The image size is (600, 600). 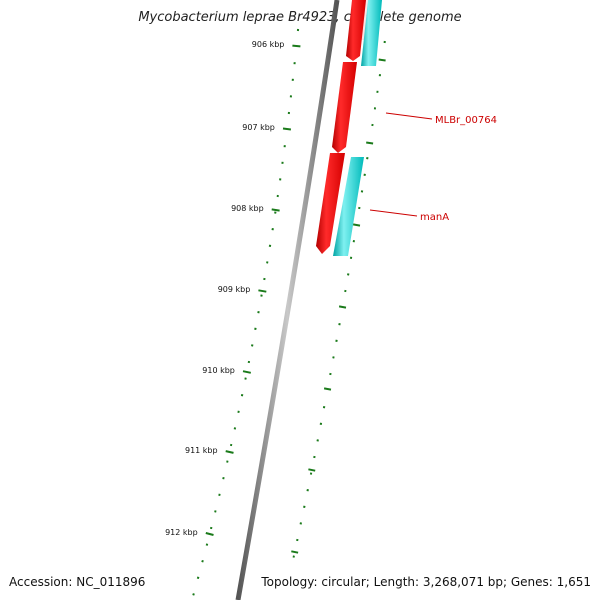 I want to click on scale-label: 911 kbp, so click(x=201, y=450).